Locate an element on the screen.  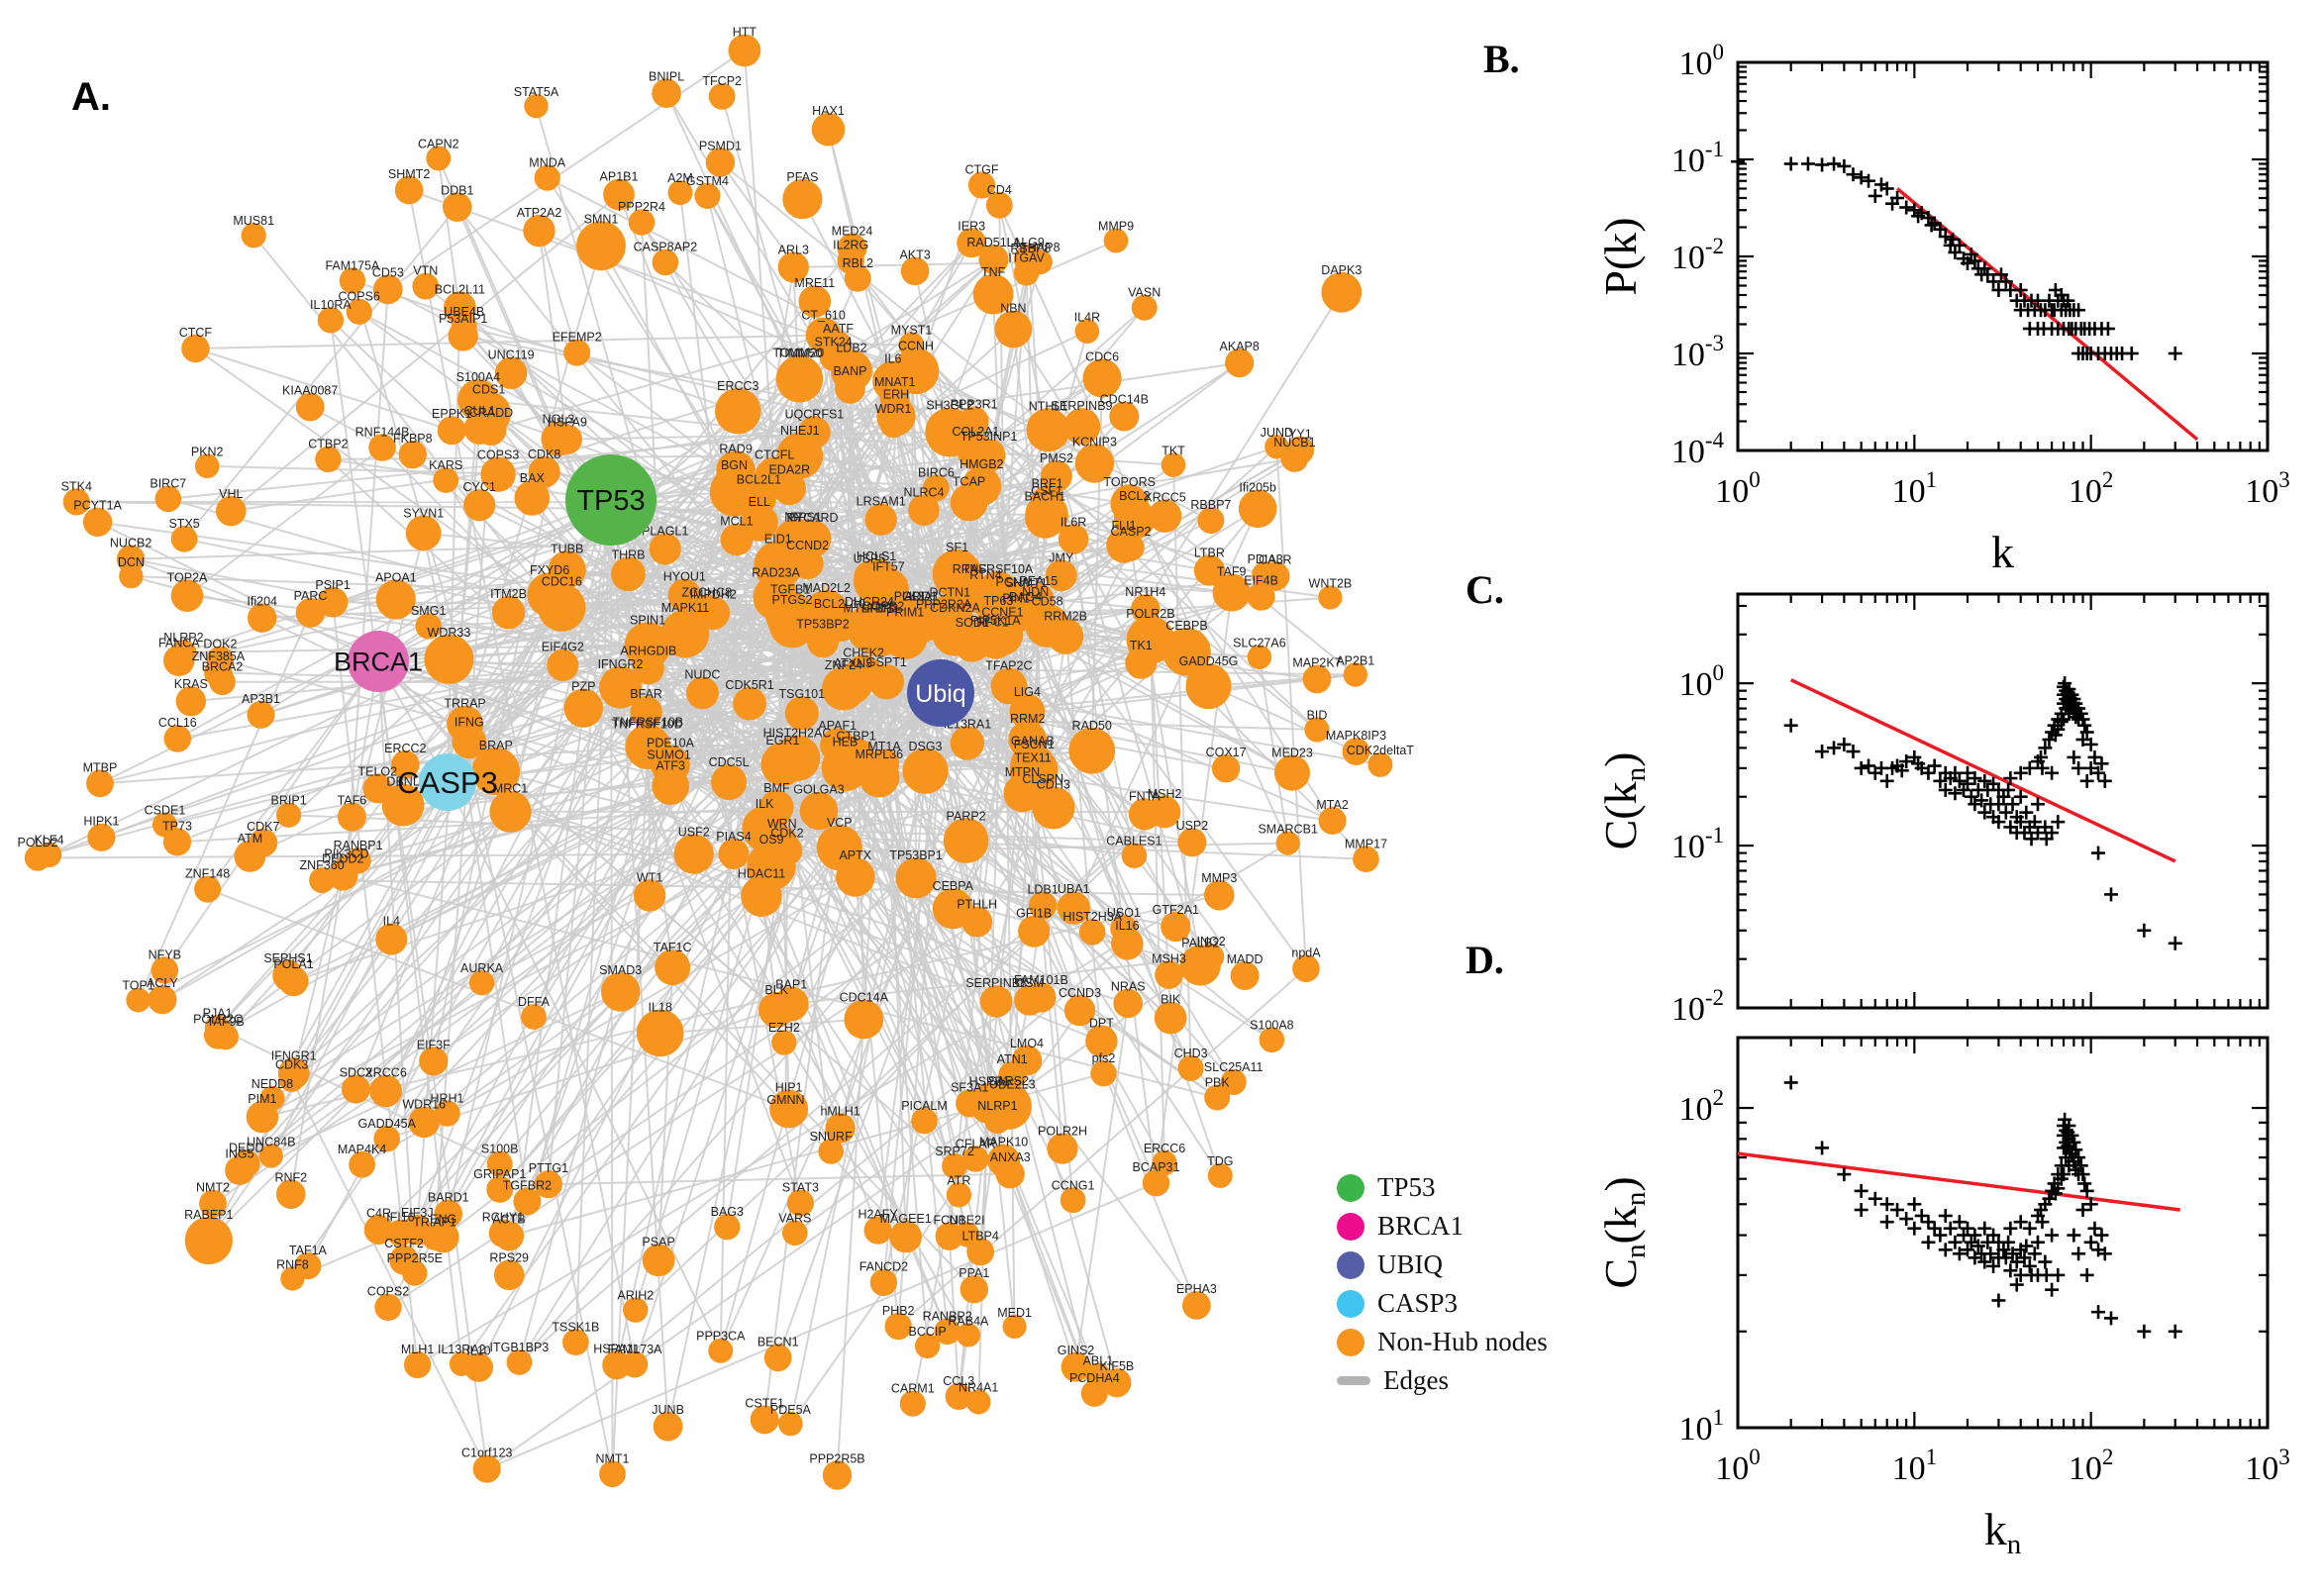
node-label: ING5 is located at coordinates (239, 1153).